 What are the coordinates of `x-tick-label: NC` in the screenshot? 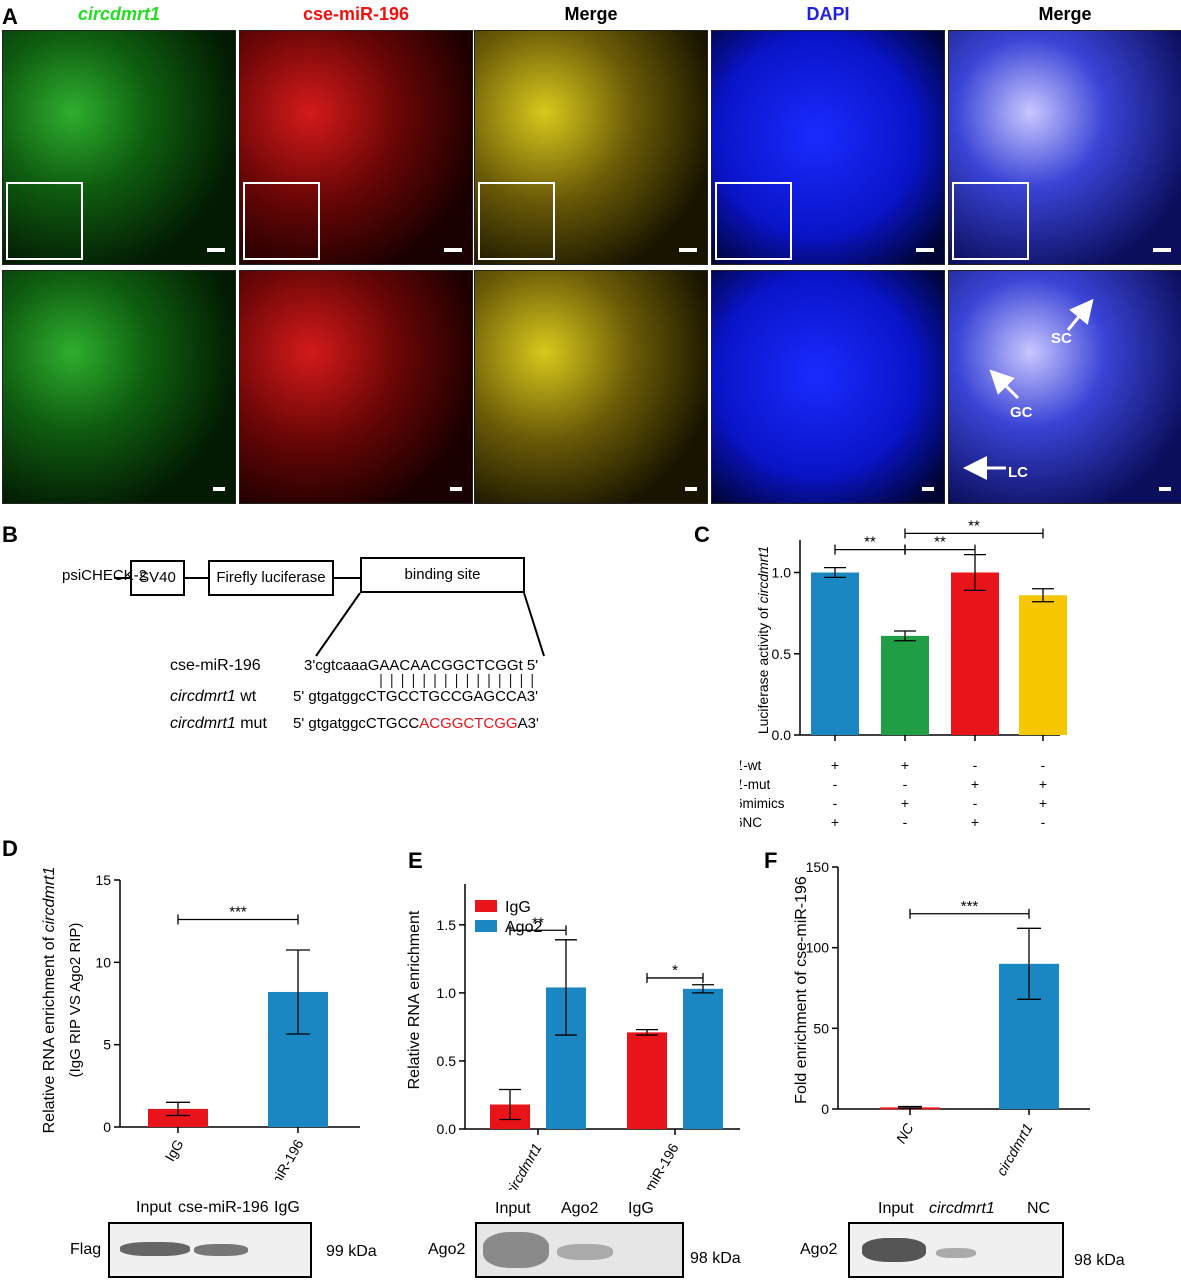 It's located at (905, 1133).